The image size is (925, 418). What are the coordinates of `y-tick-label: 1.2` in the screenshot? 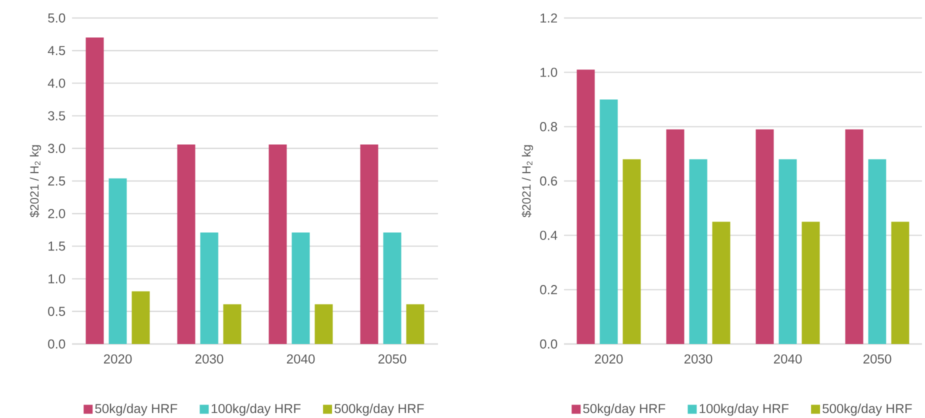 It's located at (548, 18).